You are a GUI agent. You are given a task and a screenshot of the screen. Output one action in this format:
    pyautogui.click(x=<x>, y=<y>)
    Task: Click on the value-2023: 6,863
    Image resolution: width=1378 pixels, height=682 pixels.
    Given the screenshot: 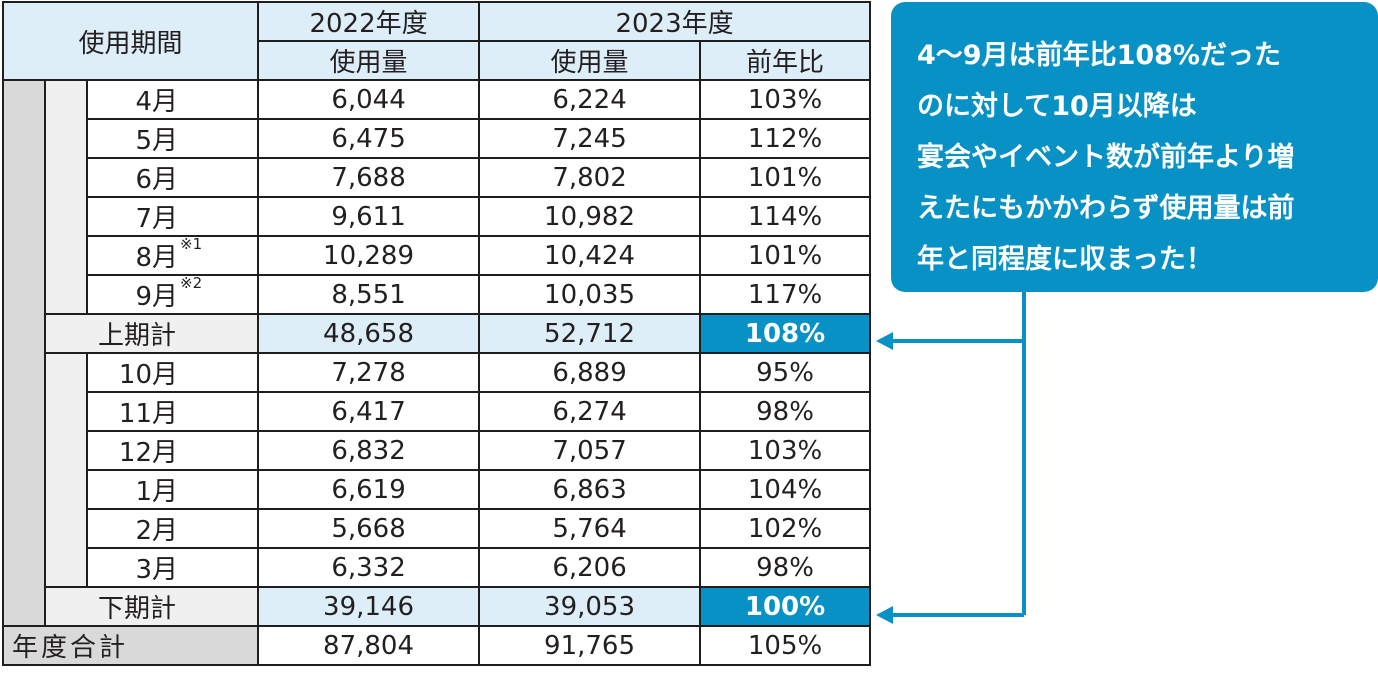 What is the action you would take?
    pyautogui.click(x=590, y=489)
    